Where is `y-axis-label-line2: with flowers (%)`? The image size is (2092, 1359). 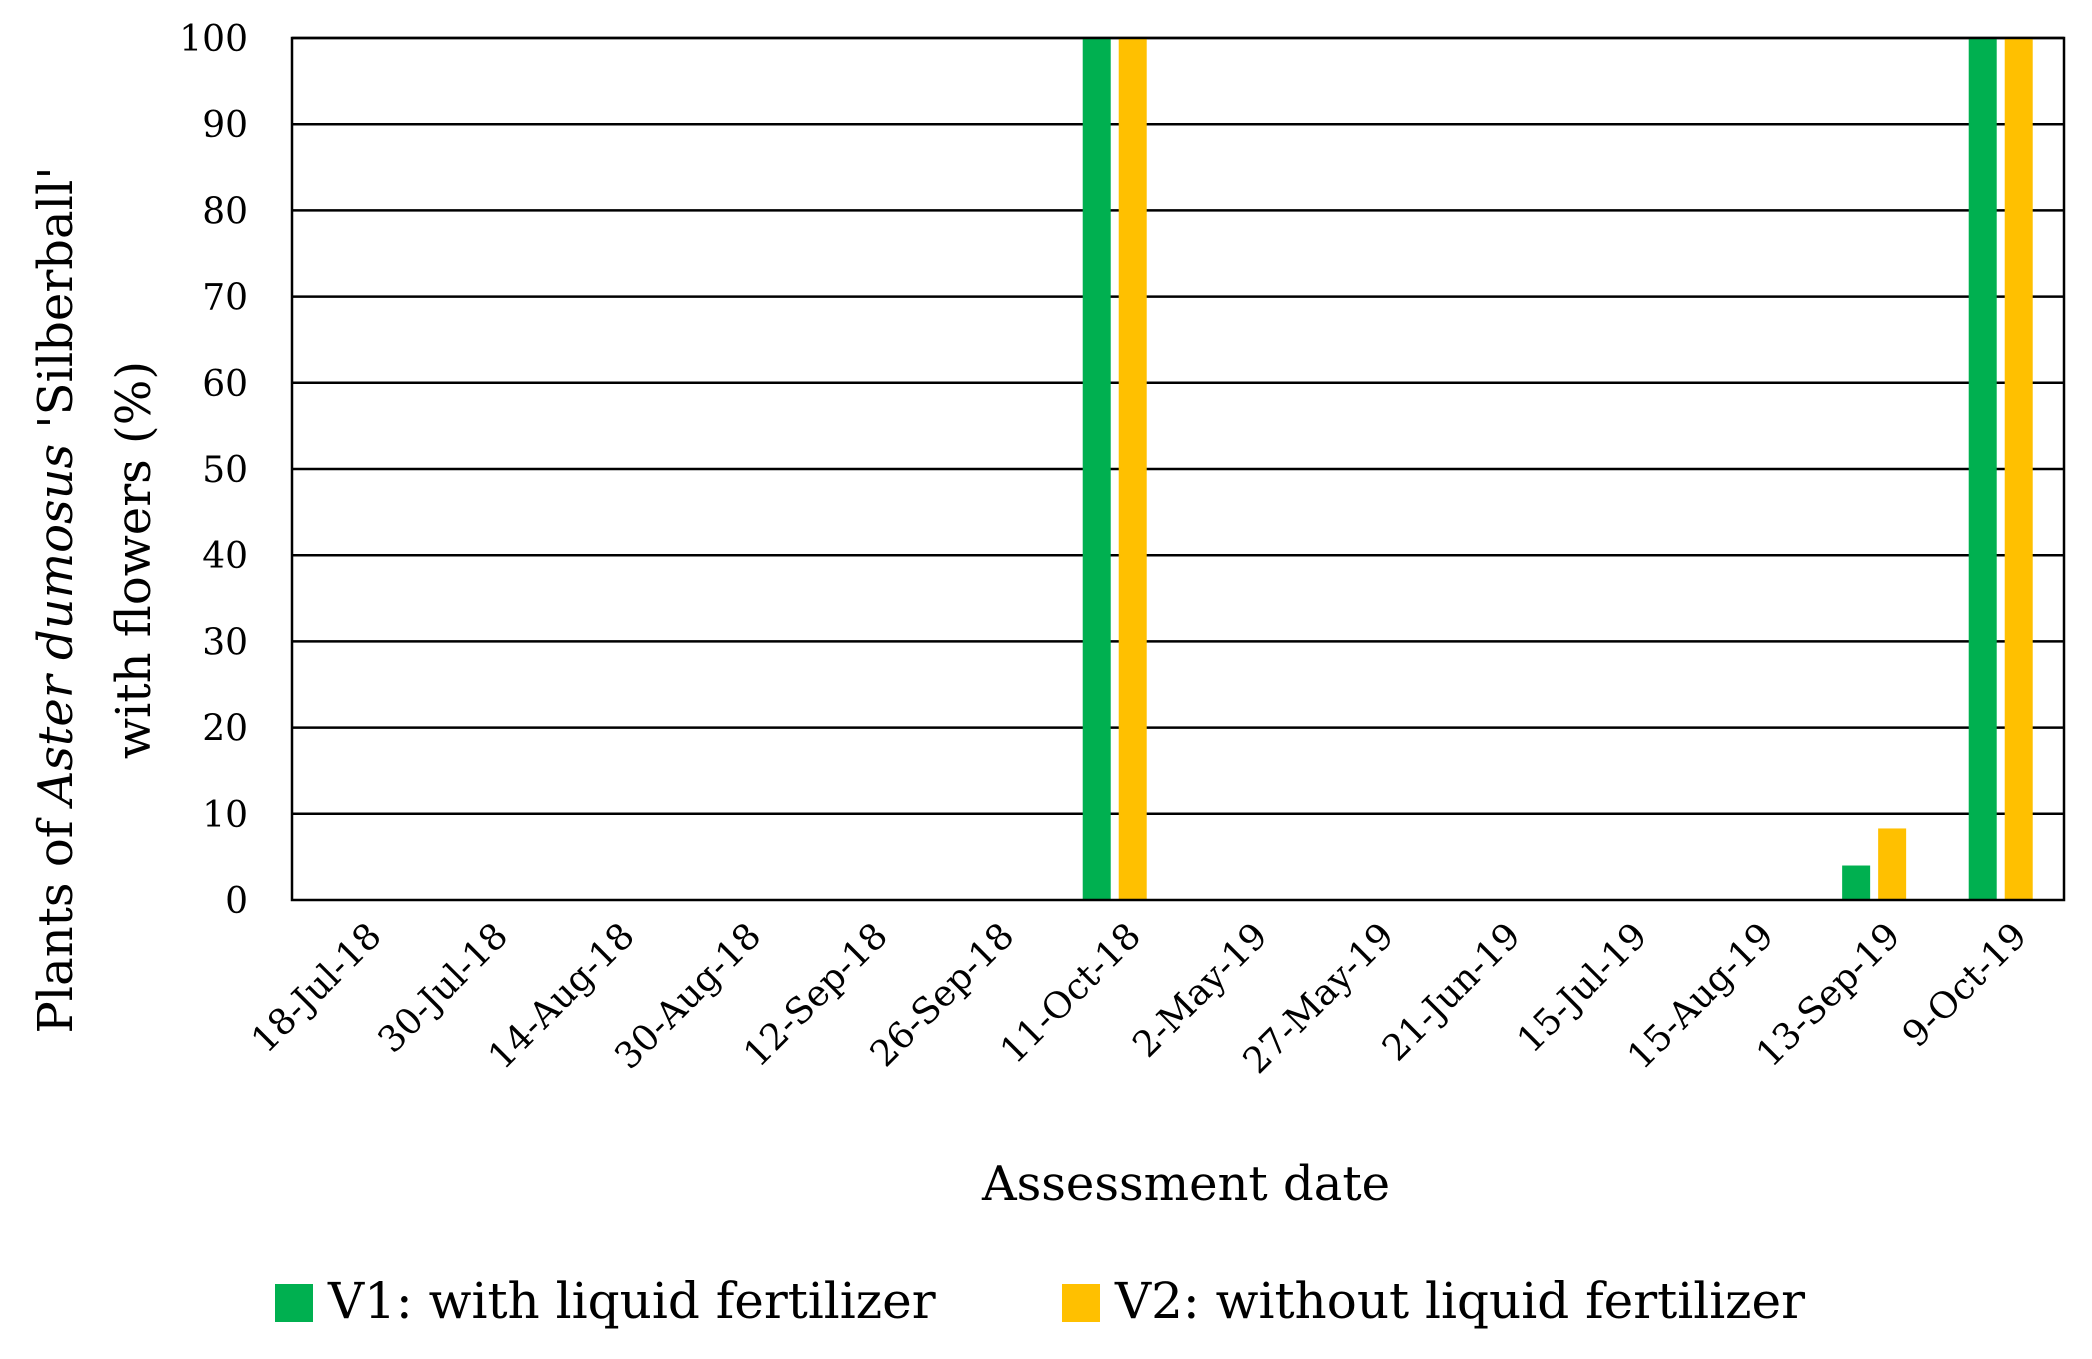 y-axis-label-line2: with flowers (%) is located at coordinates (134, 560).